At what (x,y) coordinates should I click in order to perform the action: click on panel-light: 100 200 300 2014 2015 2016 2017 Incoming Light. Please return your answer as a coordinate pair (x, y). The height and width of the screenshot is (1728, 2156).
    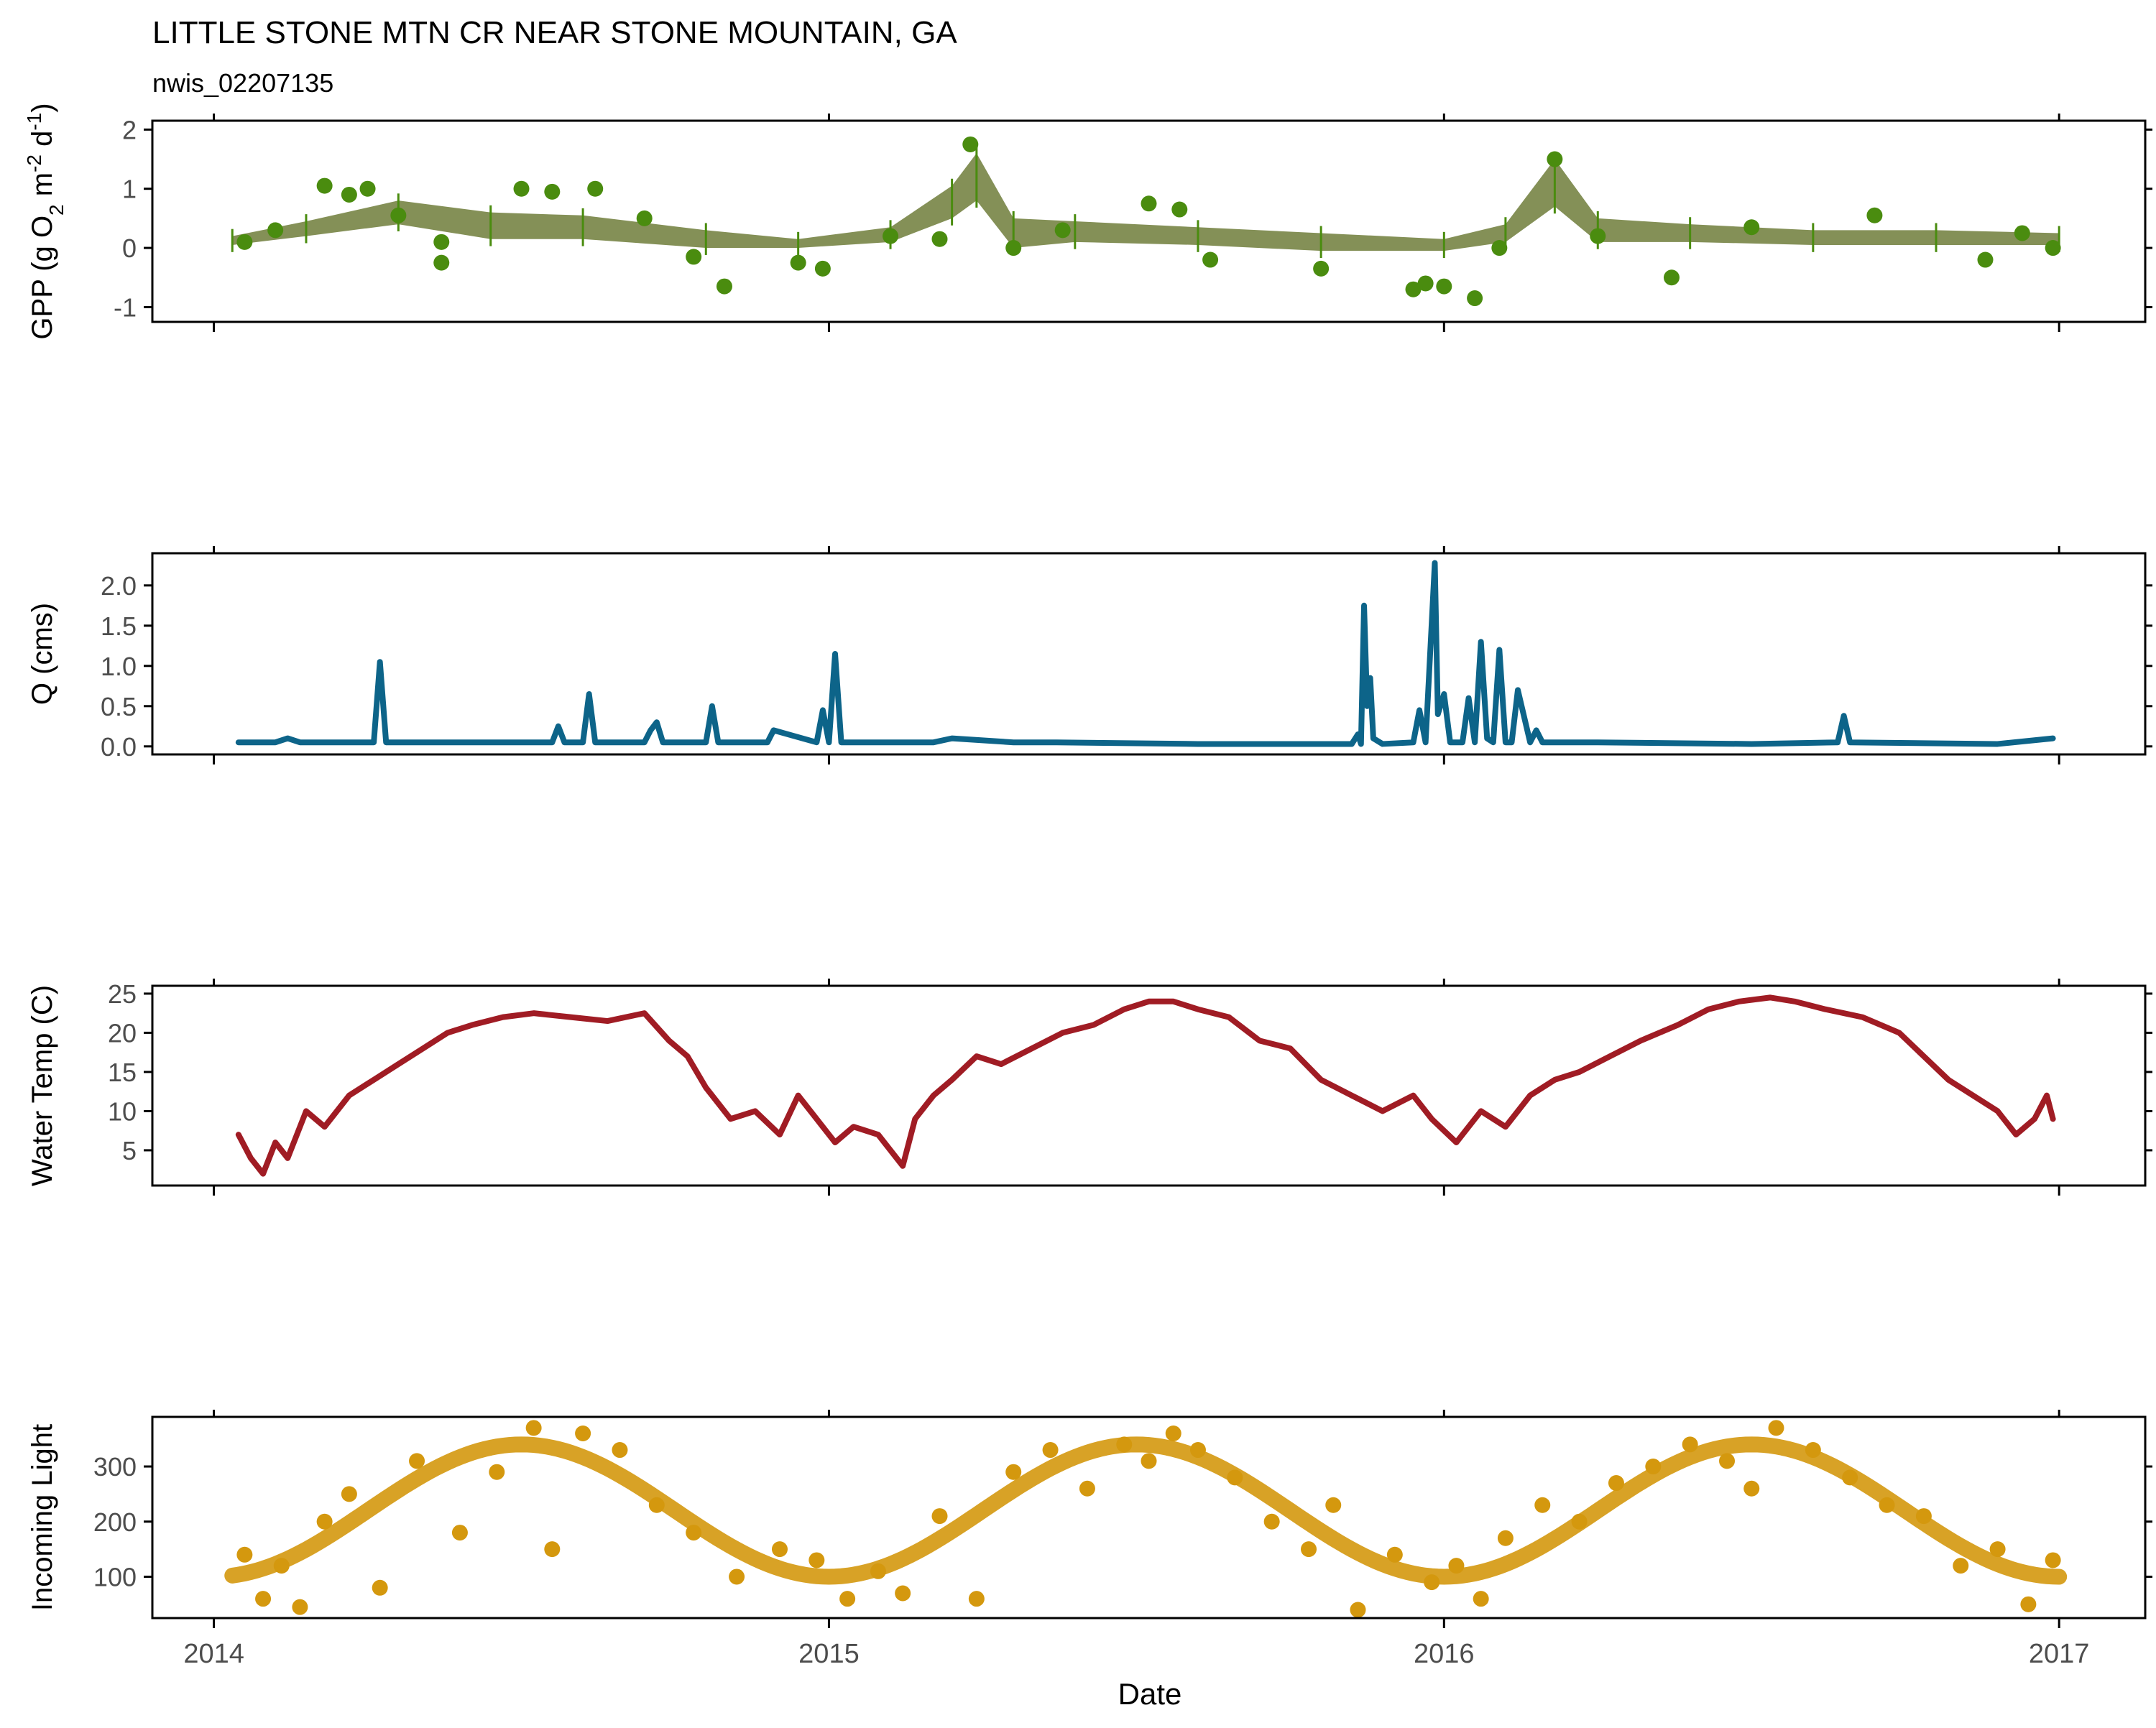
    Looking at the image, I should click on (1089, 1540).